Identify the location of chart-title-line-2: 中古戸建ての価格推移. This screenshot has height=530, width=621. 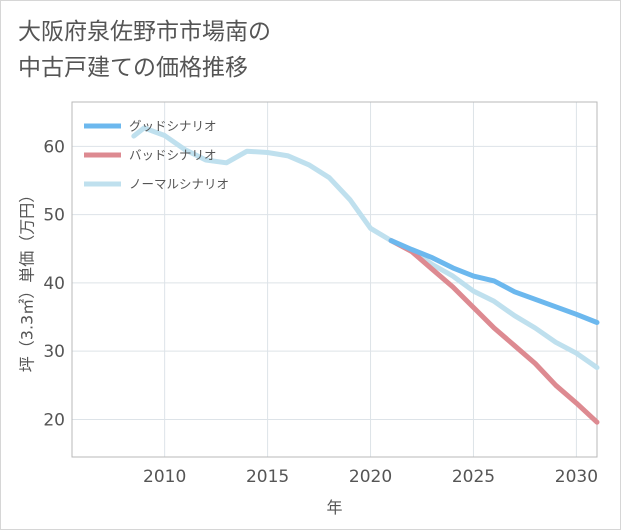
(133, 68).